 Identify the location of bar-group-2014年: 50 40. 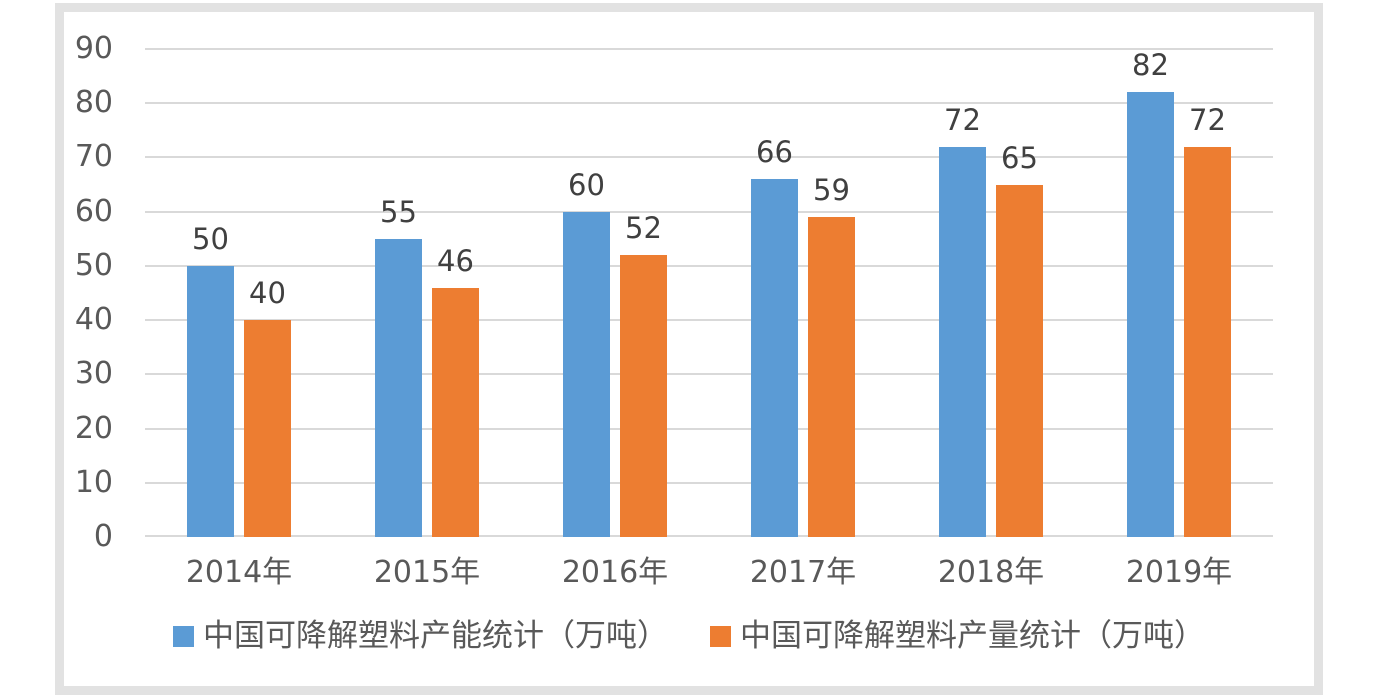
(239, 293).